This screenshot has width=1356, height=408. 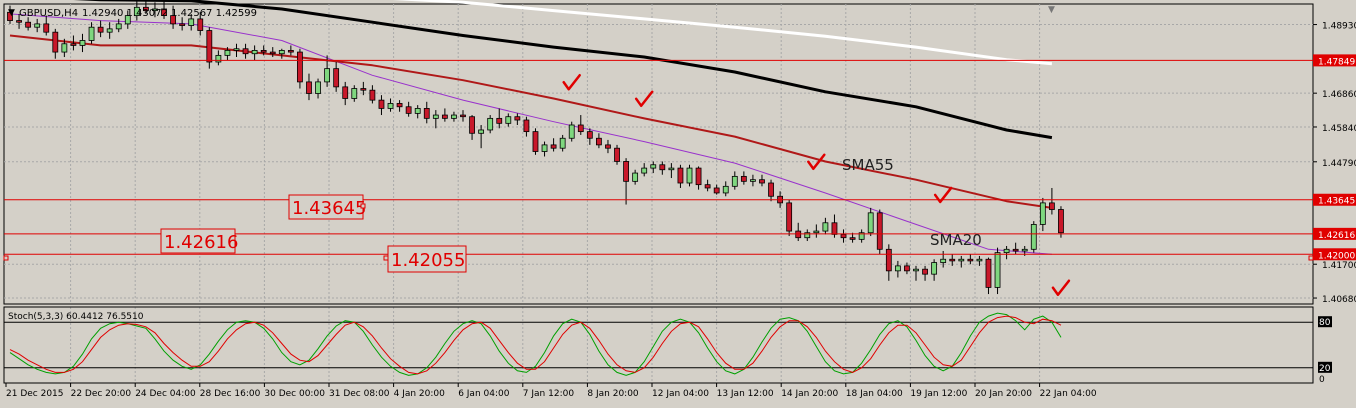 What do you see at coordinates (535, 345) in the screenshot?
I see `stochastic-signal-line` at bounding box center [535, 345].